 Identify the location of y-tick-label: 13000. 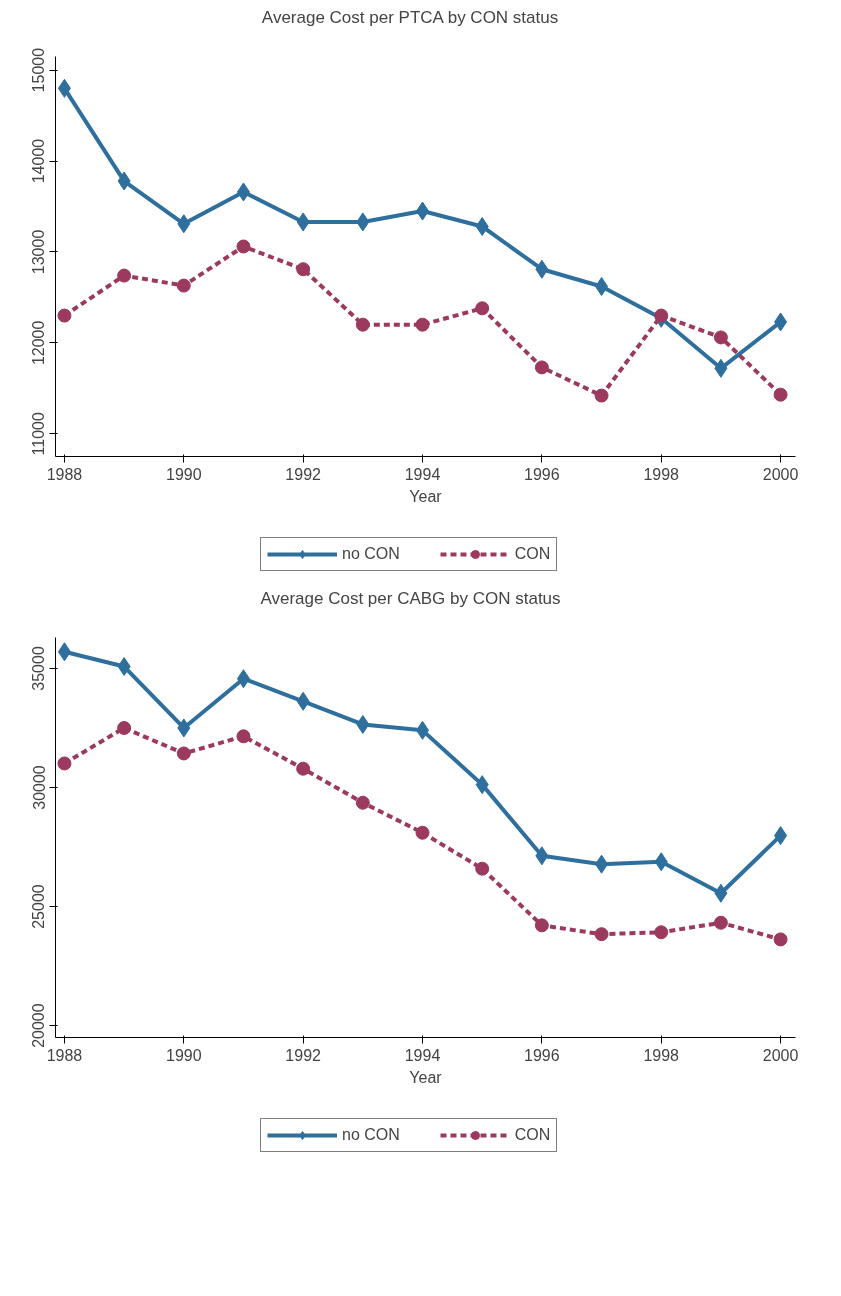
(39, 252).